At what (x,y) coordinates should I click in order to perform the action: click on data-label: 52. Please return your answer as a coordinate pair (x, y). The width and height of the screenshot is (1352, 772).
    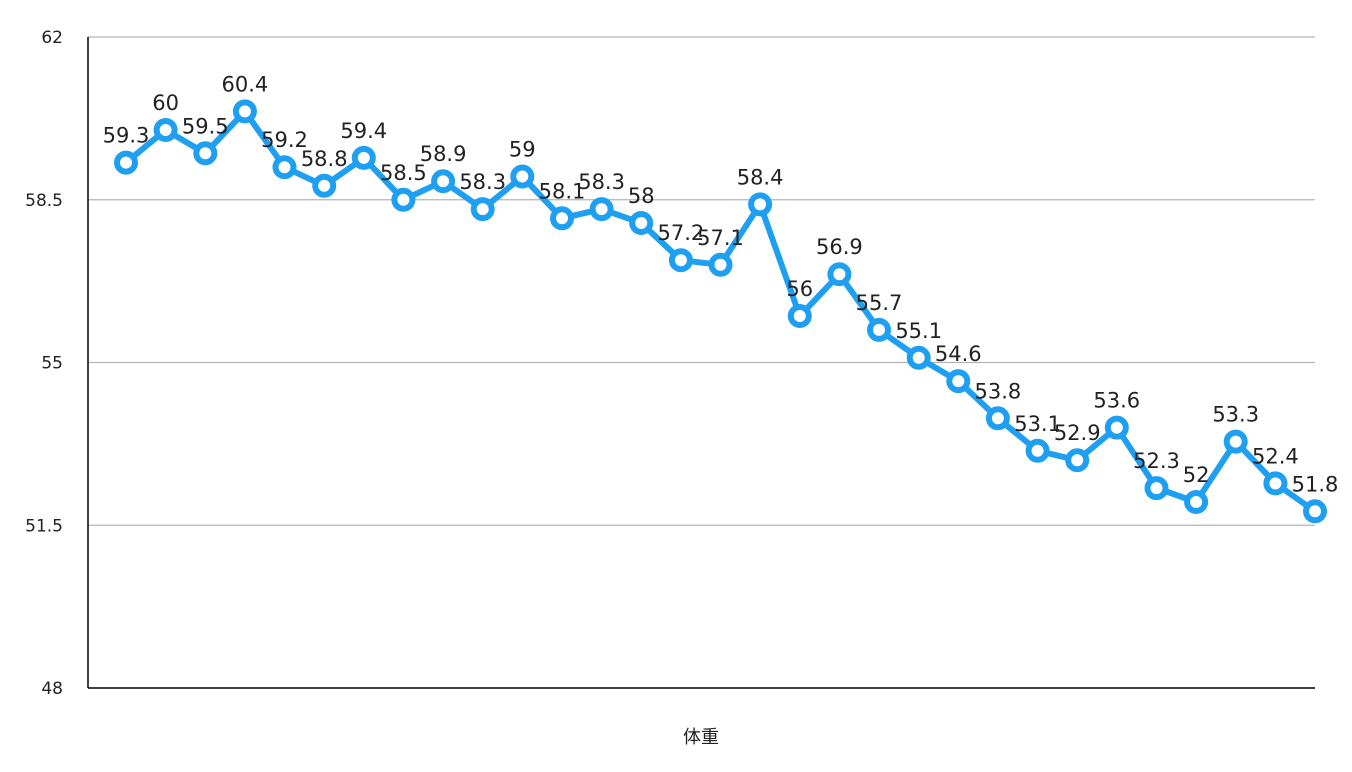
    Looking at the image, I should click on (1196, 475).